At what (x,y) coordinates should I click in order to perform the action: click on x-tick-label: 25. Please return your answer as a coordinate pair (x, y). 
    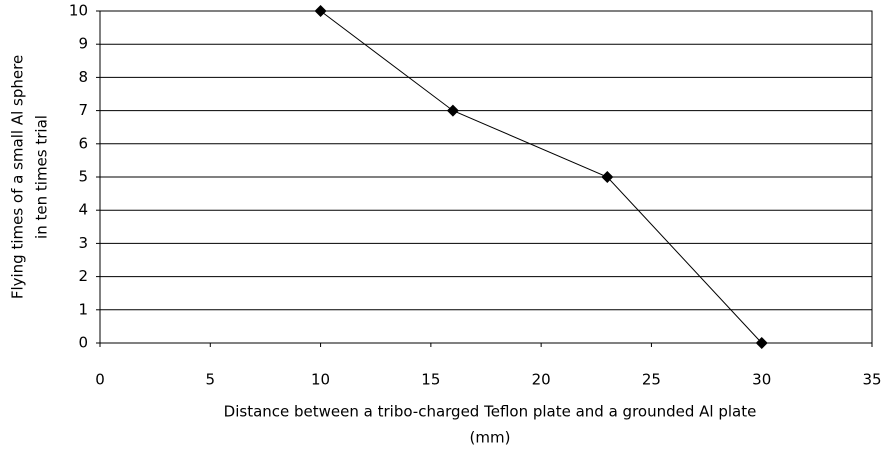
    Looking at the image, I should click on (651, 380).